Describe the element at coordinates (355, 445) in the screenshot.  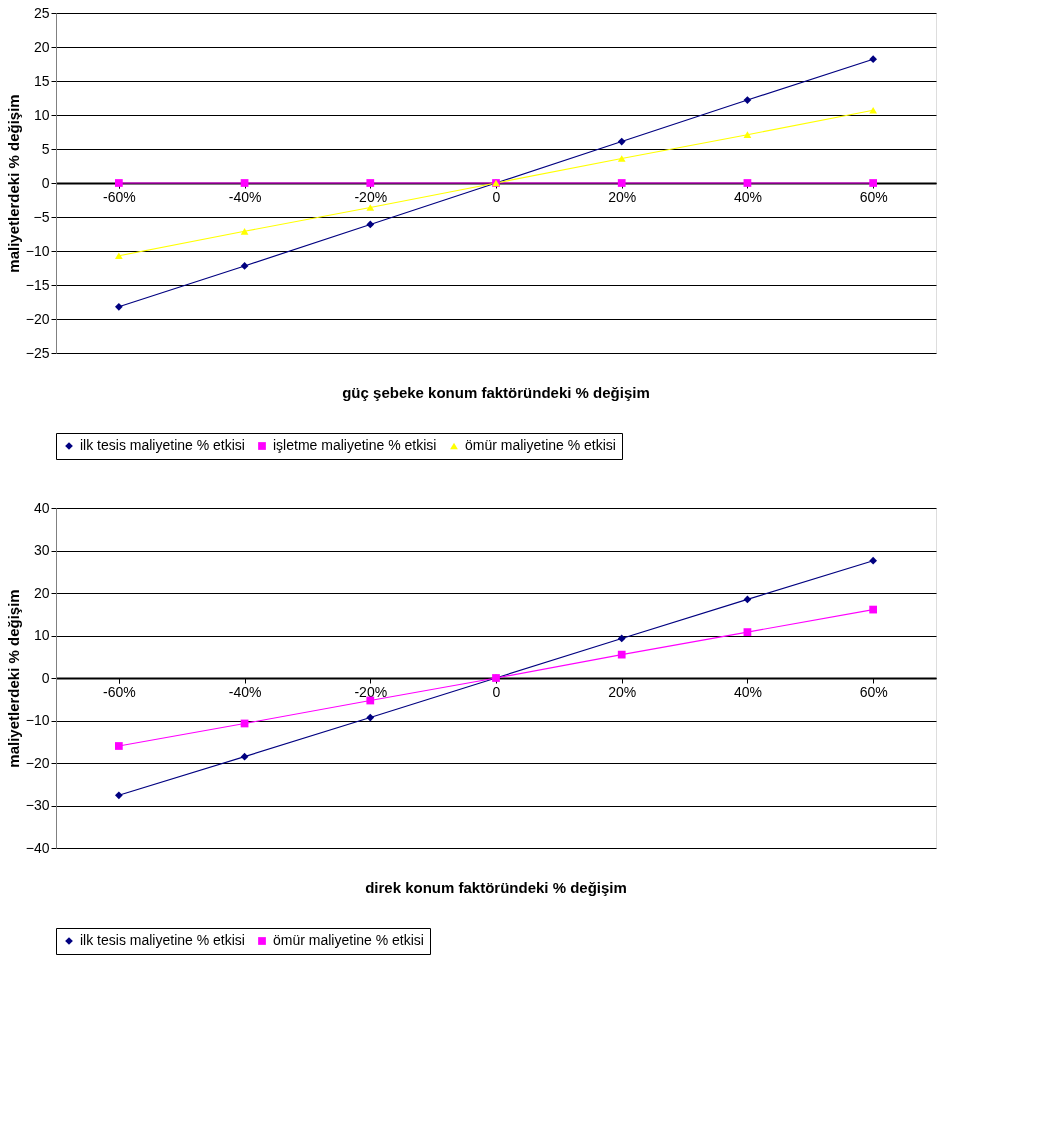
I see `legend-label: işletme maliyetine % etkisi` at that location.